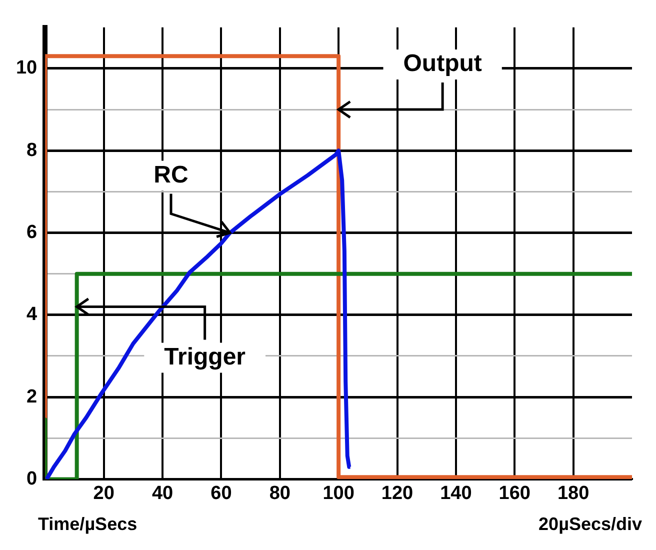  Describe the element at coordinates (163, 493) in the screenshot. I see `x-tick-label: 40` at that location.